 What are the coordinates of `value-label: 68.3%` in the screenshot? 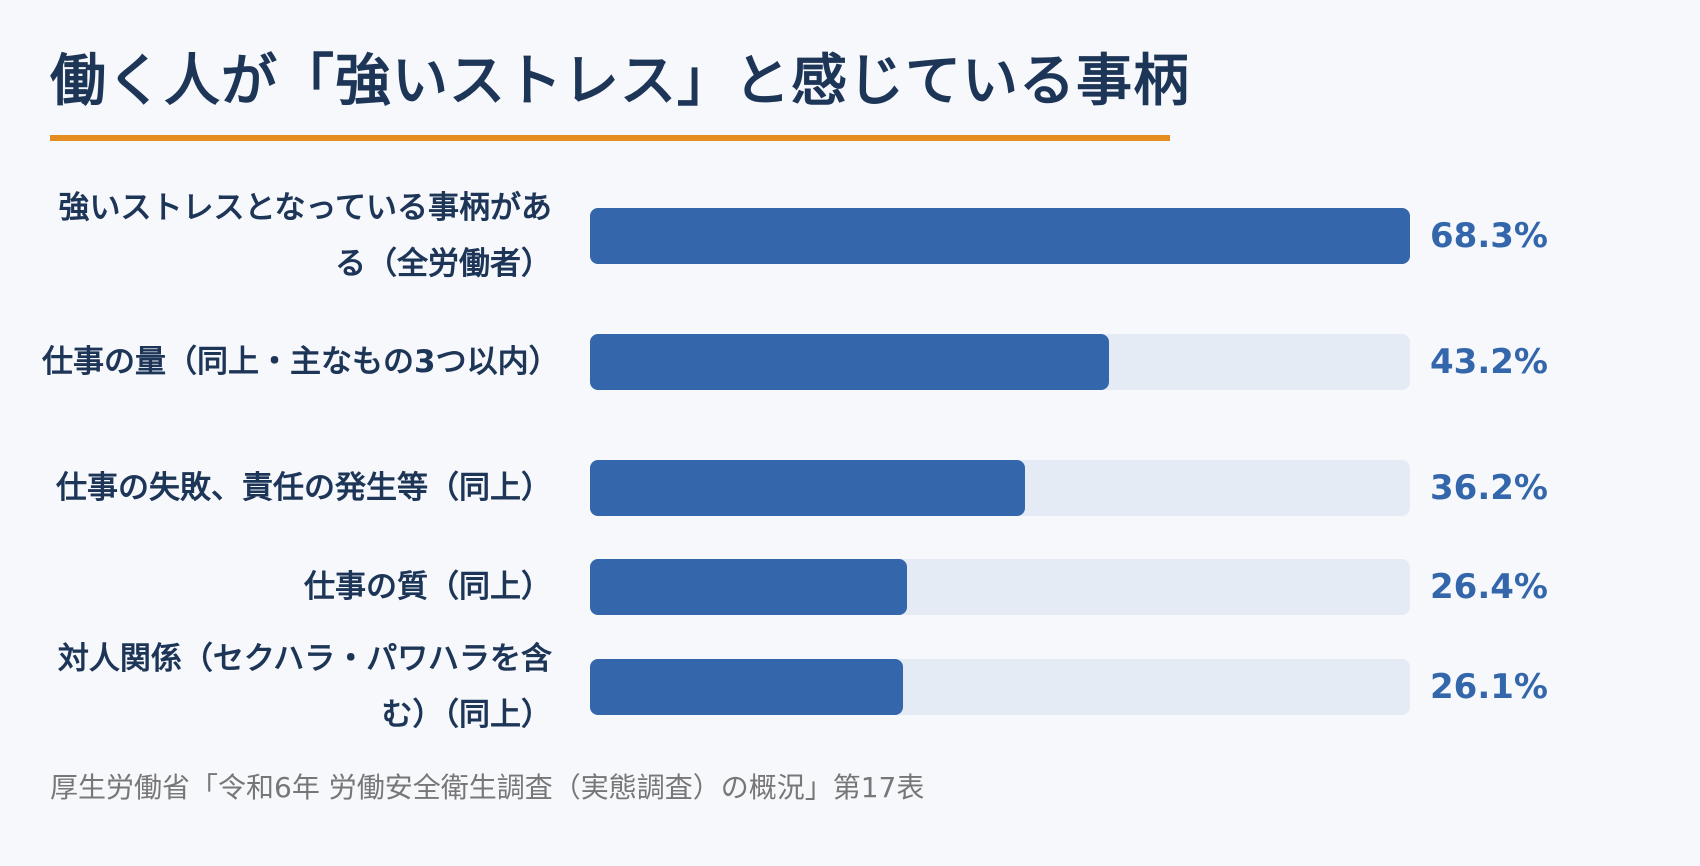 It's located at (1489, 236).